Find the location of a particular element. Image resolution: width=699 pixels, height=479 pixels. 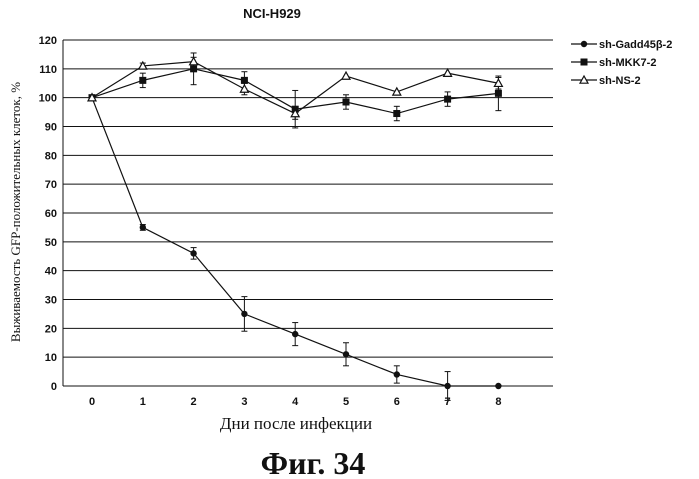

y-tick-label: 70 is located at coordinates (51, 185).